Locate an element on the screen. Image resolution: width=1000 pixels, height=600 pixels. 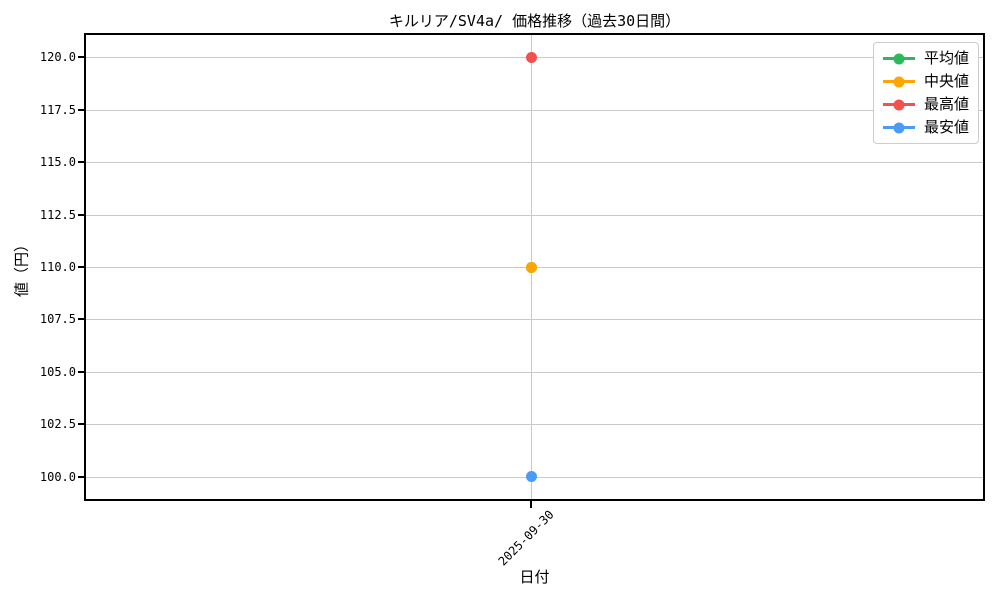
y-tick-label: 115.0 is located at coordinates (57, 162).